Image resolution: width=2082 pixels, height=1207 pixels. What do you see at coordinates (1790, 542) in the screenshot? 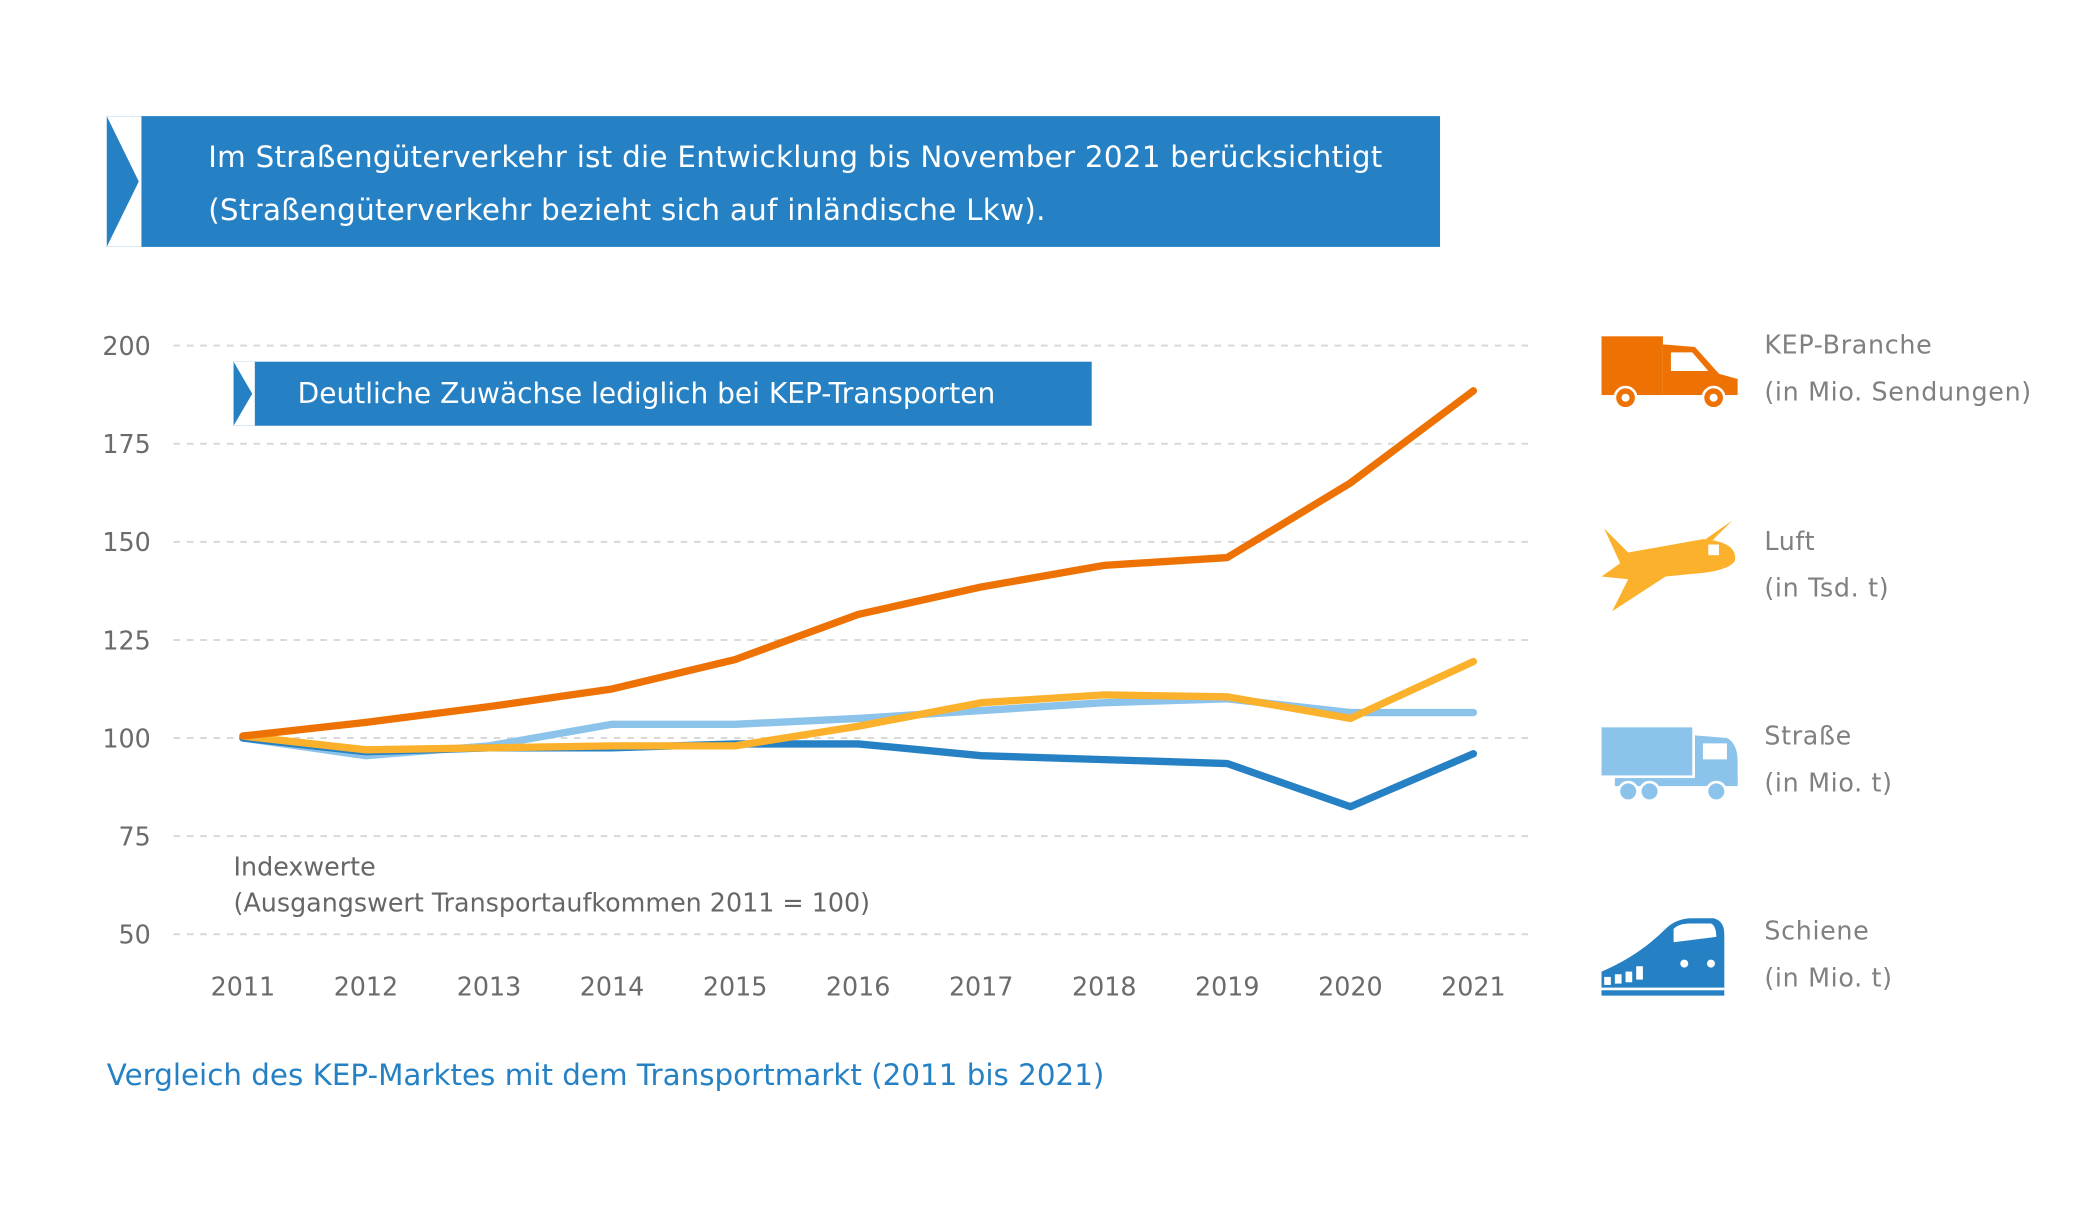
I see `legend-label: Luft` at bounding box center [1790, 542].